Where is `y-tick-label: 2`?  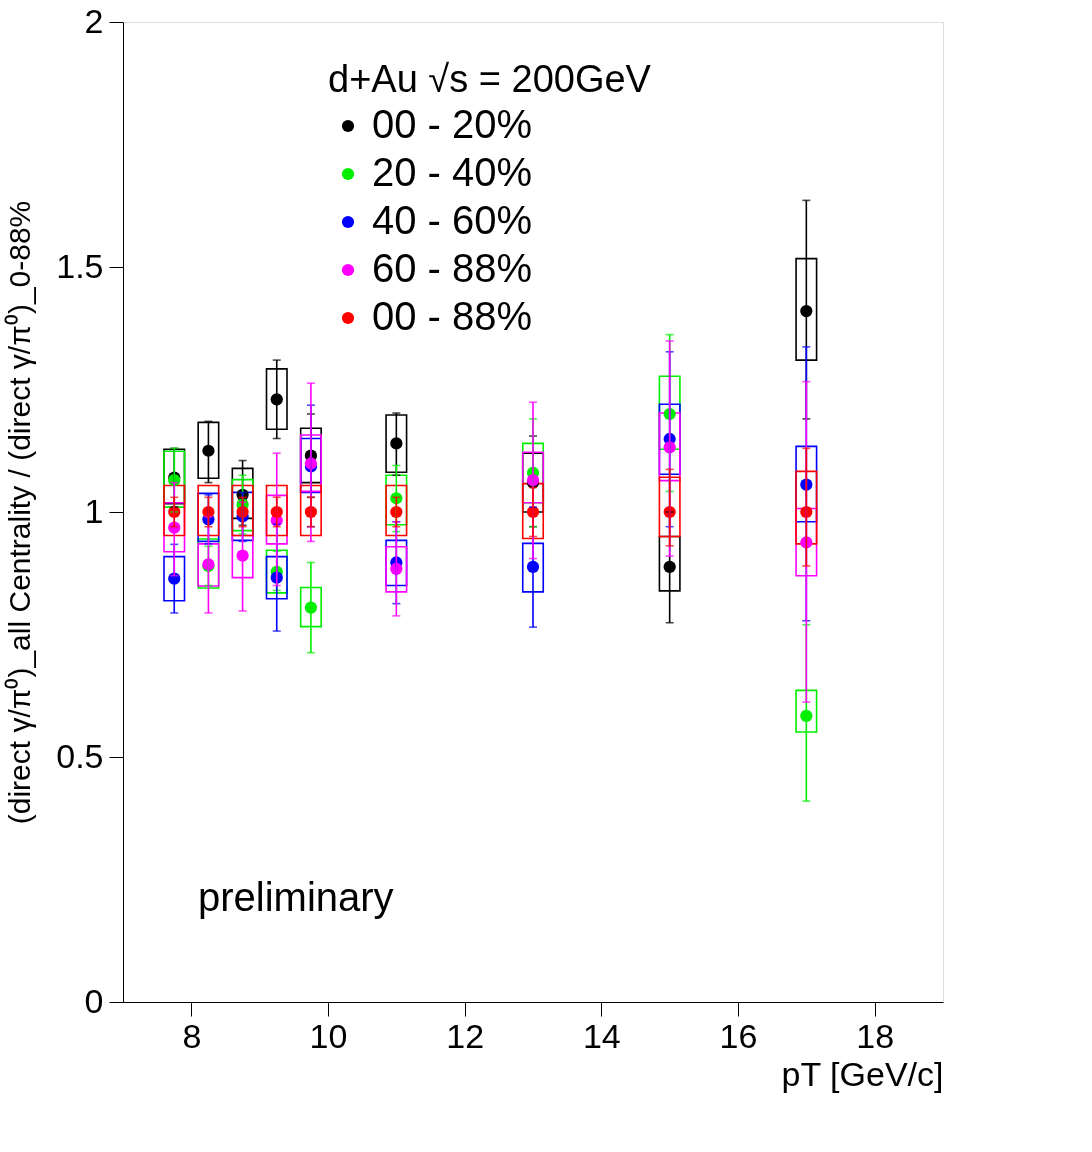 y-tick-label: 2 is located at coordinates (94, 20).